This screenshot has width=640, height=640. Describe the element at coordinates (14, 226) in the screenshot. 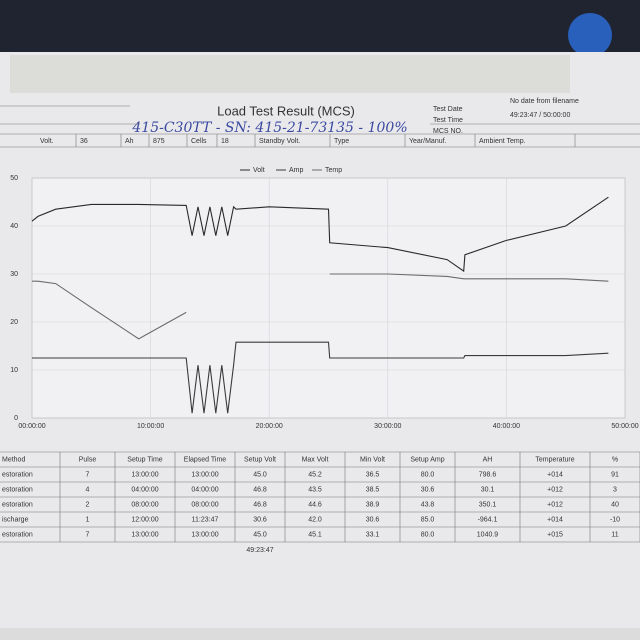

I see `y-tick-label: 40` at that location.